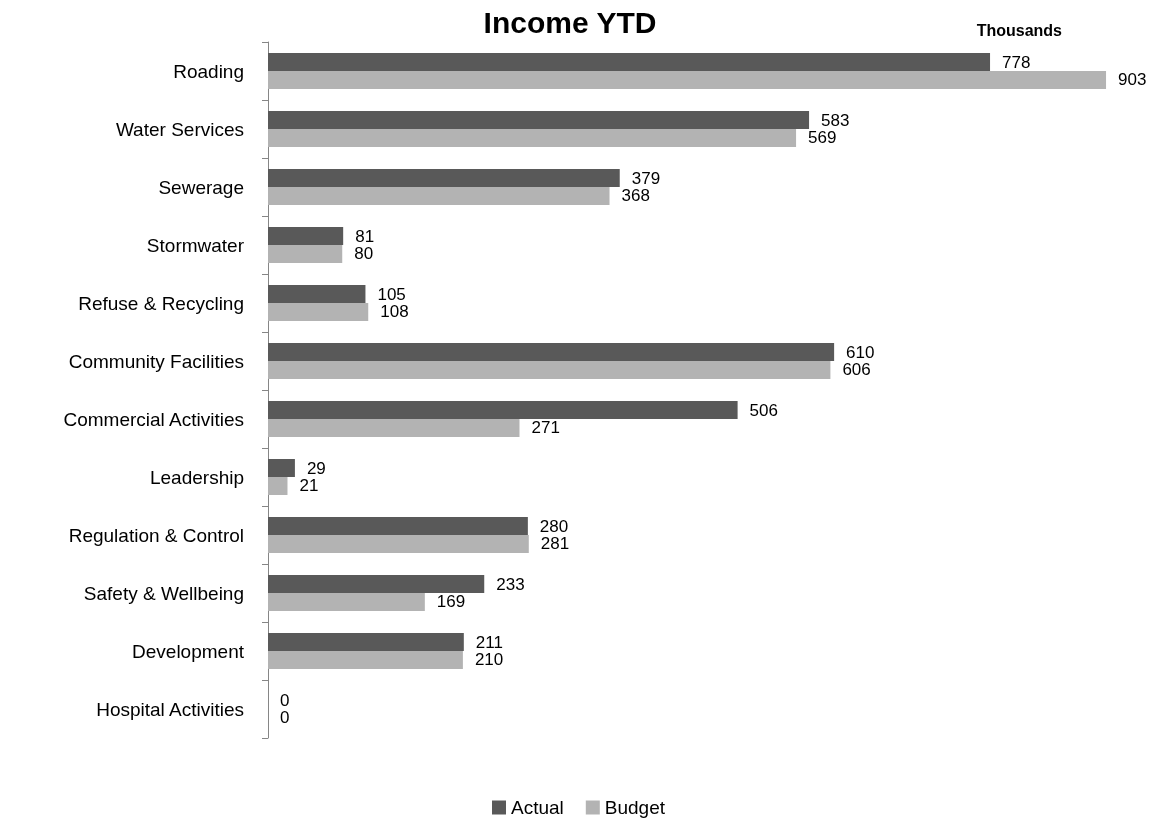  What do you see at coordinates (201, 187) in the screenshot?
I see `y-tick-label: Sewerage` at bounding box center [201, 187].